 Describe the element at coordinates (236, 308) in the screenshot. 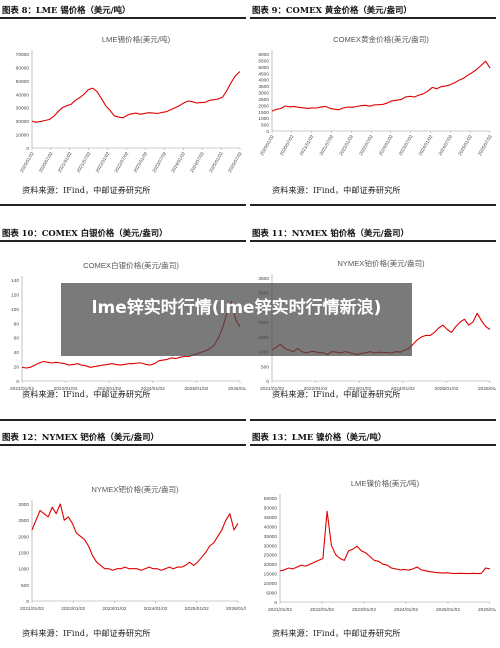

I see `headline-text: lme锌实时行情(lme锌实时行情新浪)` at that location.